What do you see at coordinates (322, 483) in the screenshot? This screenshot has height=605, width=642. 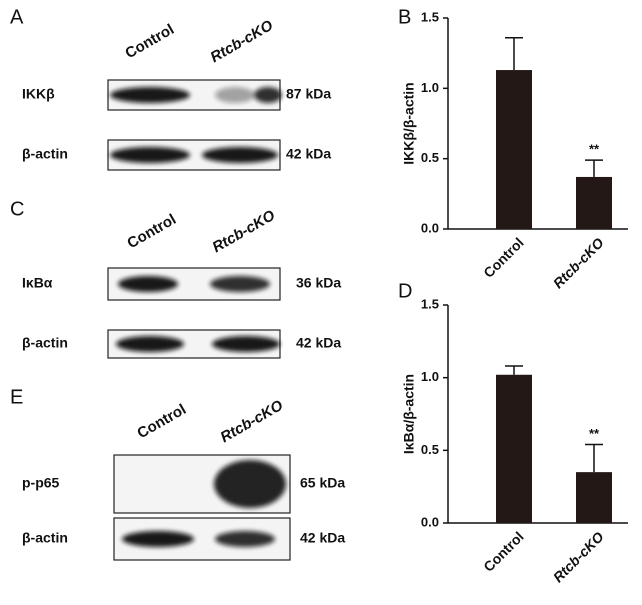 I see `size-label: 65 kDa` at bounding box center [322, 483].